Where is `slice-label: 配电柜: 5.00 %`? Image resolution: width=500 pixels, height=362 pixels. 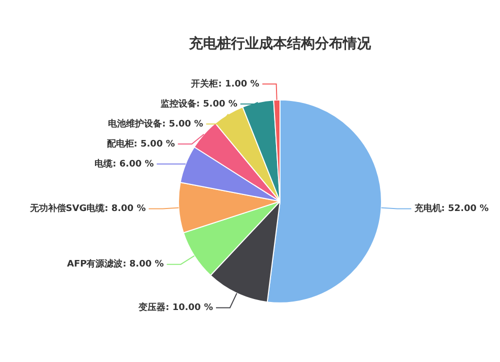 slice-label: 配电柜: 5.00 % is located at coordinates (140, 144).